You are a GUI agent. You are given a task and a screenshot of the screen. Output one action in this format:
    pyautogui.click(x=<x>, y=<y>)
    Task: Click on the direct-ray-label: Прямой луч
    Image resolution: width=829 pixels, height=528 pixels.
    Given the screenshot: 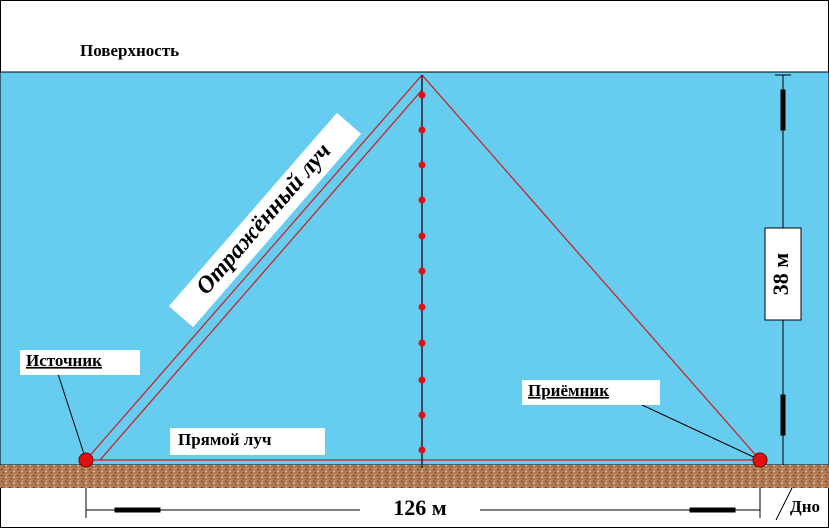 What is the action you would take?
    pyautogui.click(x=225, y=439)
    